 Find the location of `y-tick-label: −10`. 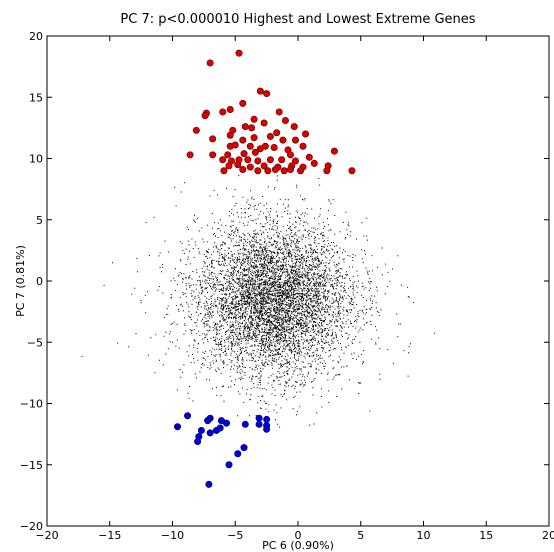

y-tick-label: −10 is located at coordinates (31, 404).